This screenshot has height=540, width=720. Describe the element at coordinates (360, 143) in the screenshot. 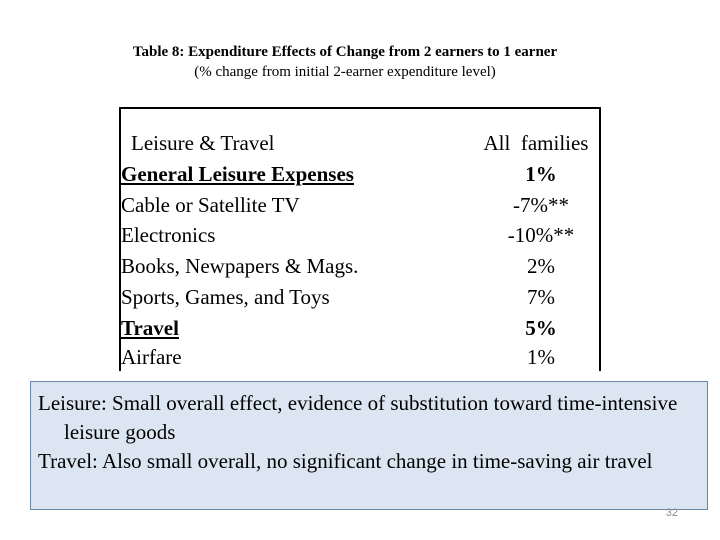

I see `table-header-row: Leisure & Travel All families` at that location.